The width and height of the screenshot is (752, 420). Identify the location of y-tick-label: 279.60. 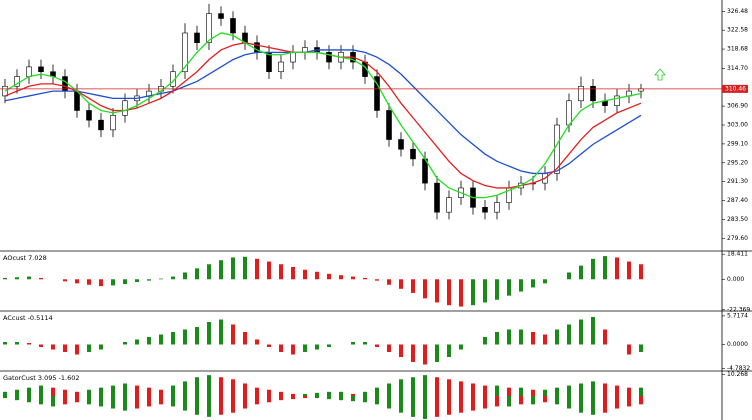
(737, 238).